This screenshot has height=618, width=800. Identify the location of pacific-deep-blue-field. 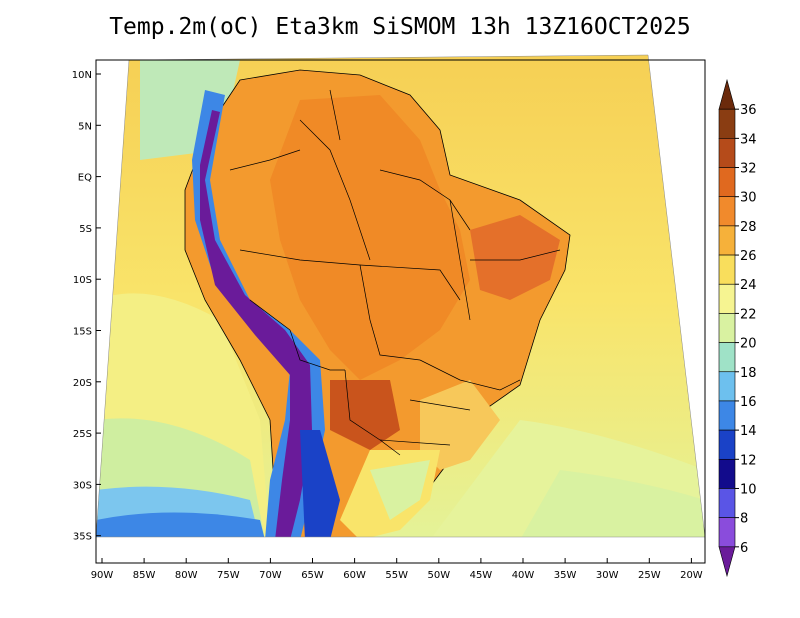
(180, 524).